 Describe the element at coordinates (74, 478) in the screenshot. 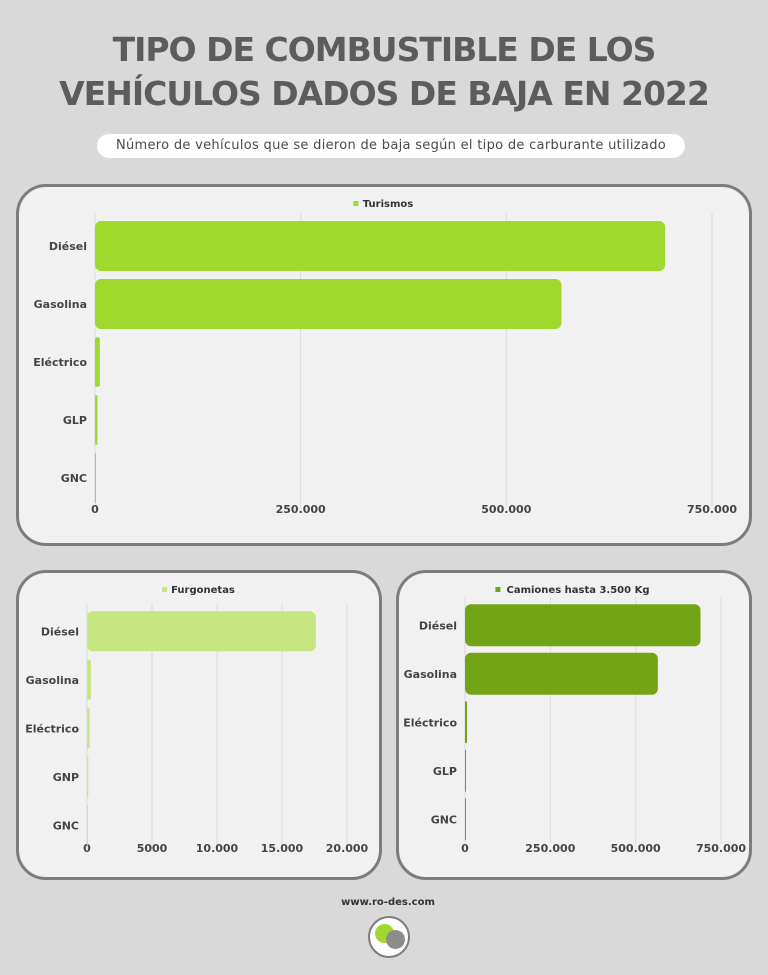

I see `turismos-category-label: GNC` at that location.